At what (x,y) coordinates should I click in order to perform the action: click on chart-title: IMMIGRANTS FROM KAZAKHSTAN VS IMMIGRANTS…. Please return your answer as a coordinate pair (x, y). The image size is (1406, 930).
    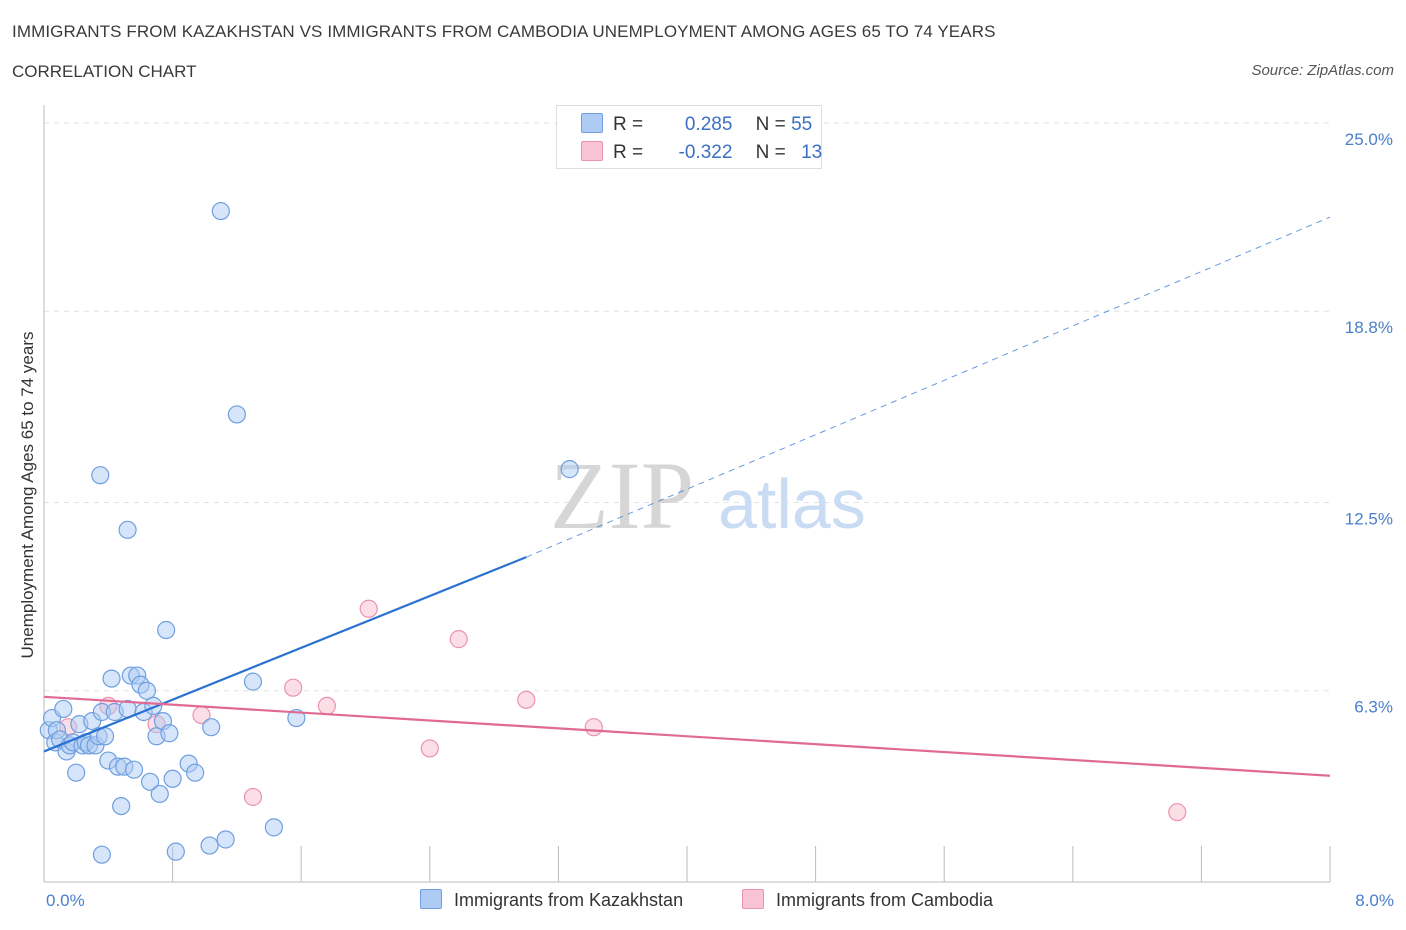
    Looking at the image, I should click on (504, 31).